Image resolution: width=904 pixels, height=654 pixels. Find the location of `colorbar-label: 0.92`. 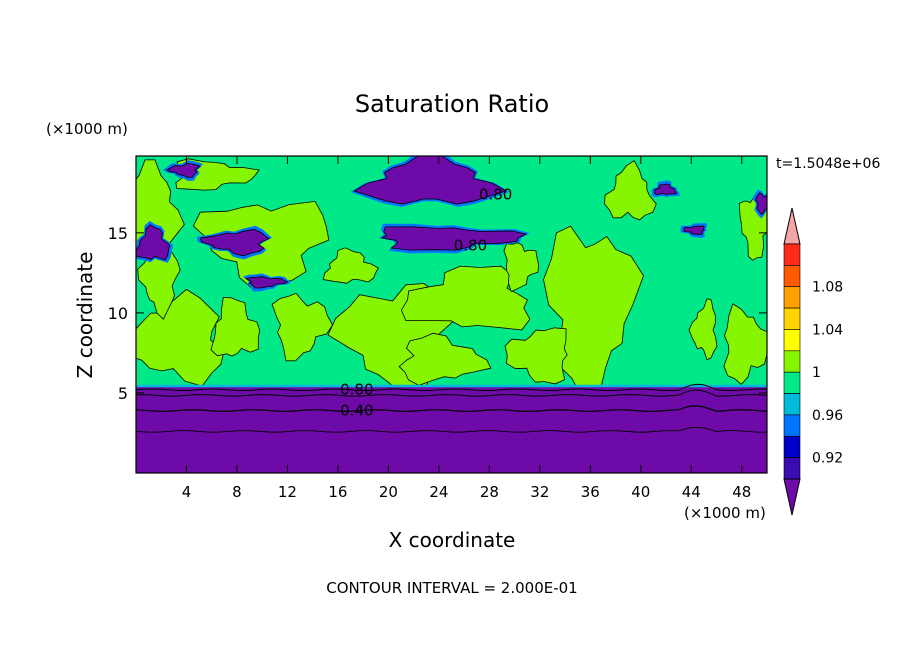

colorbar-label: 0.92 is located at coordinates (827, 459).